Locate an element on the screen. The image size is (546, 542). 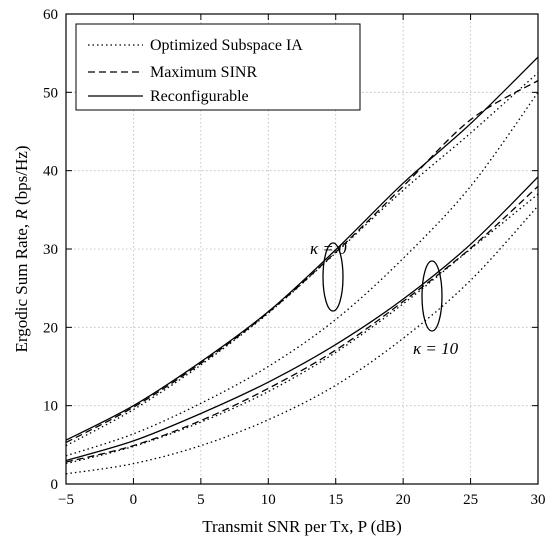
x-tick-label: 10 is located at coordinates (268, 500).